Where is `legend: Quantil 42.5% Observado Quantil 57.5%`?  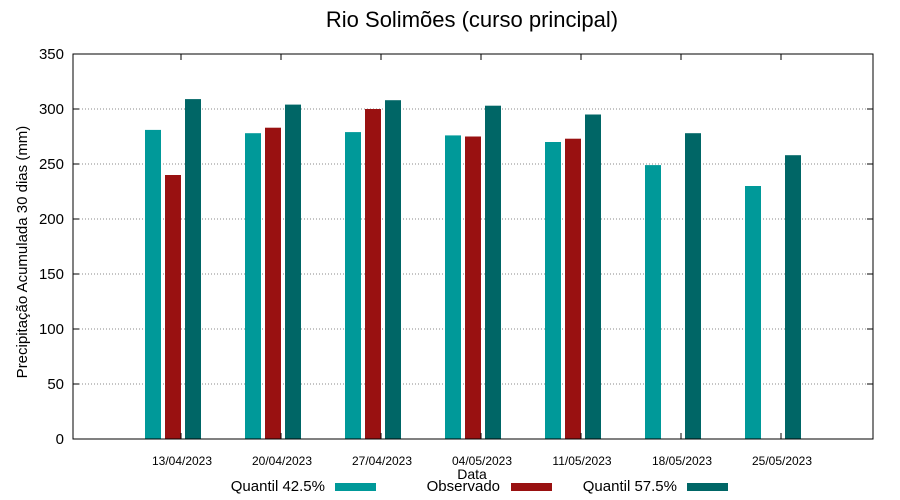
legend: Quantil 42.5% Observado Quantil 57.5% is located at coordinates (479, 486).